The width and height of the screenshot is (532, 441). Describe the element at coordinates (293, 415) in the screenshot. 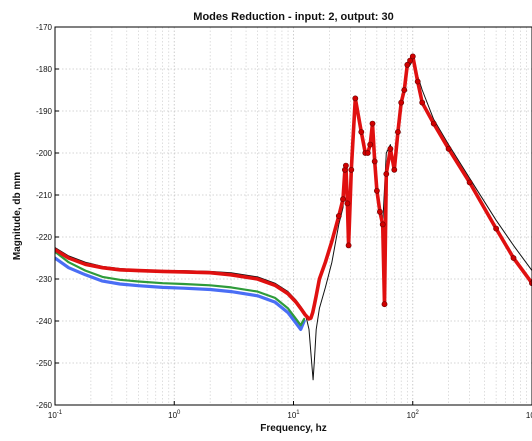

I see `x-tick-label: 10¹` at that location.